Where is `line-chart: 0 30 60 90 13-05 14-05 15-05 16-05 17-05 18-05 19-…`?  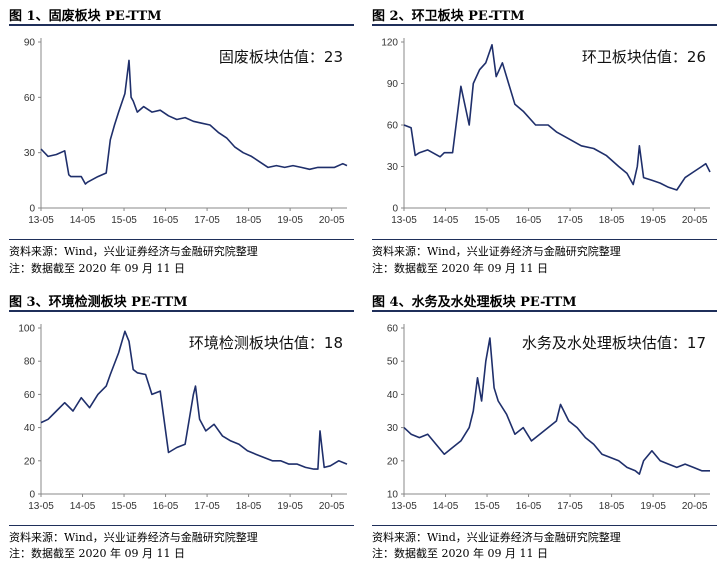 line-chart: 0 30 60 90 13-05 14-05 15-05 16-05 17-05 18-05 19-… is located at coordinates (186, 132).